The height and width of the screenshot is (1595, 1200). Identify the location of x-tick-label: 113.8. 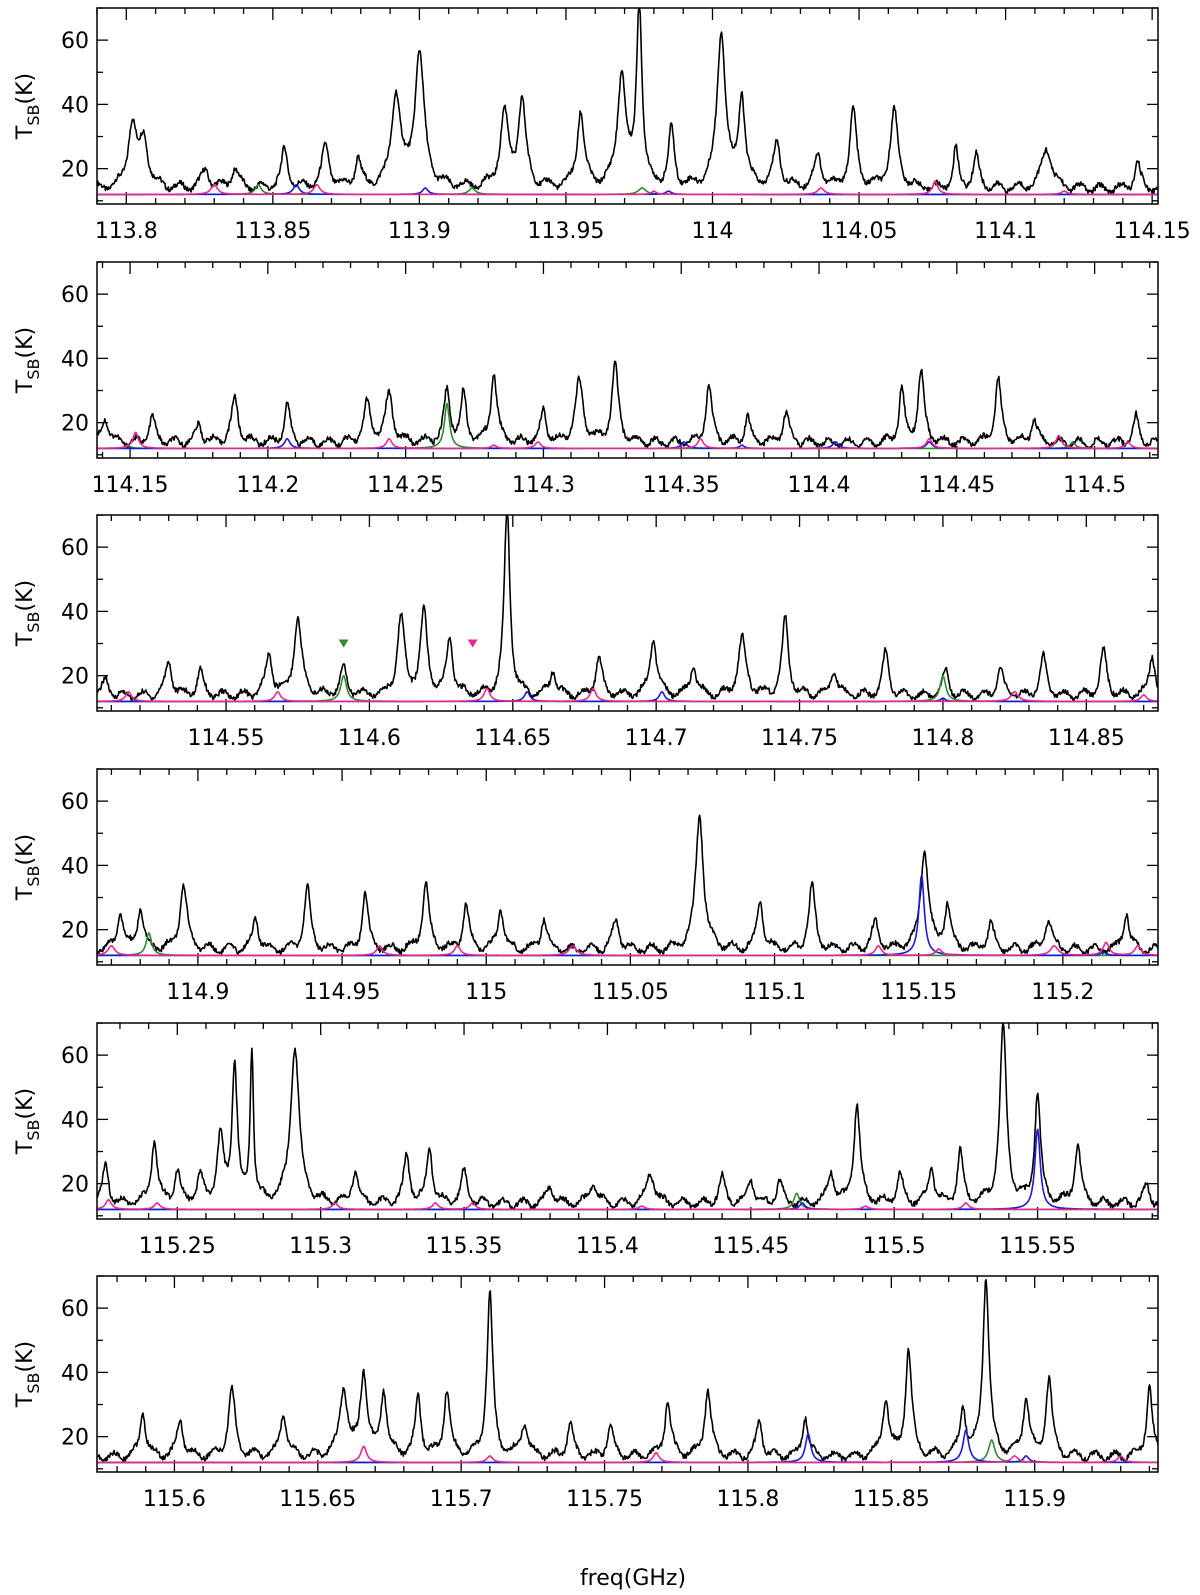
(126, 231).